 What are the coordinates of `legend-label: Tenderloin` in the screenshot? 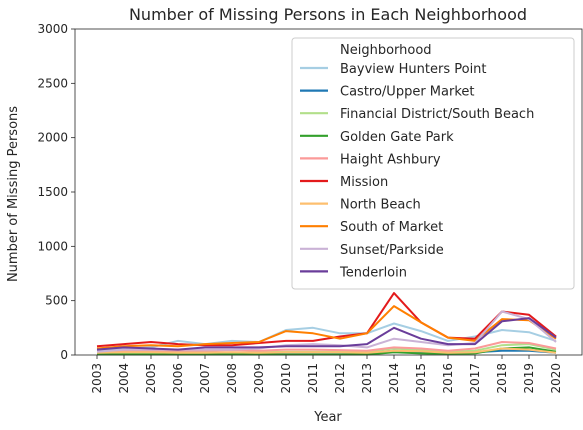 It's located at (373, 272).